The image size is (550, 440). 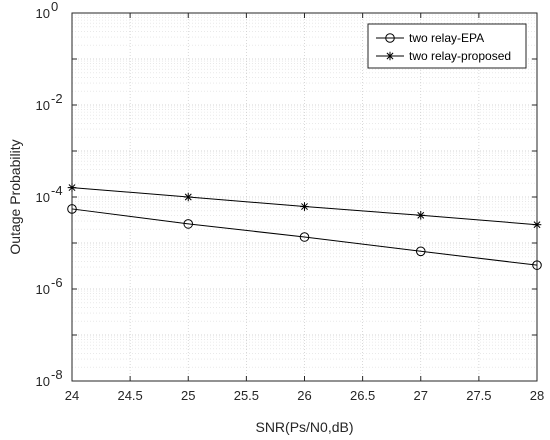 I want to click on legend-item: two relay-EPA, so click(x=430, y=38).